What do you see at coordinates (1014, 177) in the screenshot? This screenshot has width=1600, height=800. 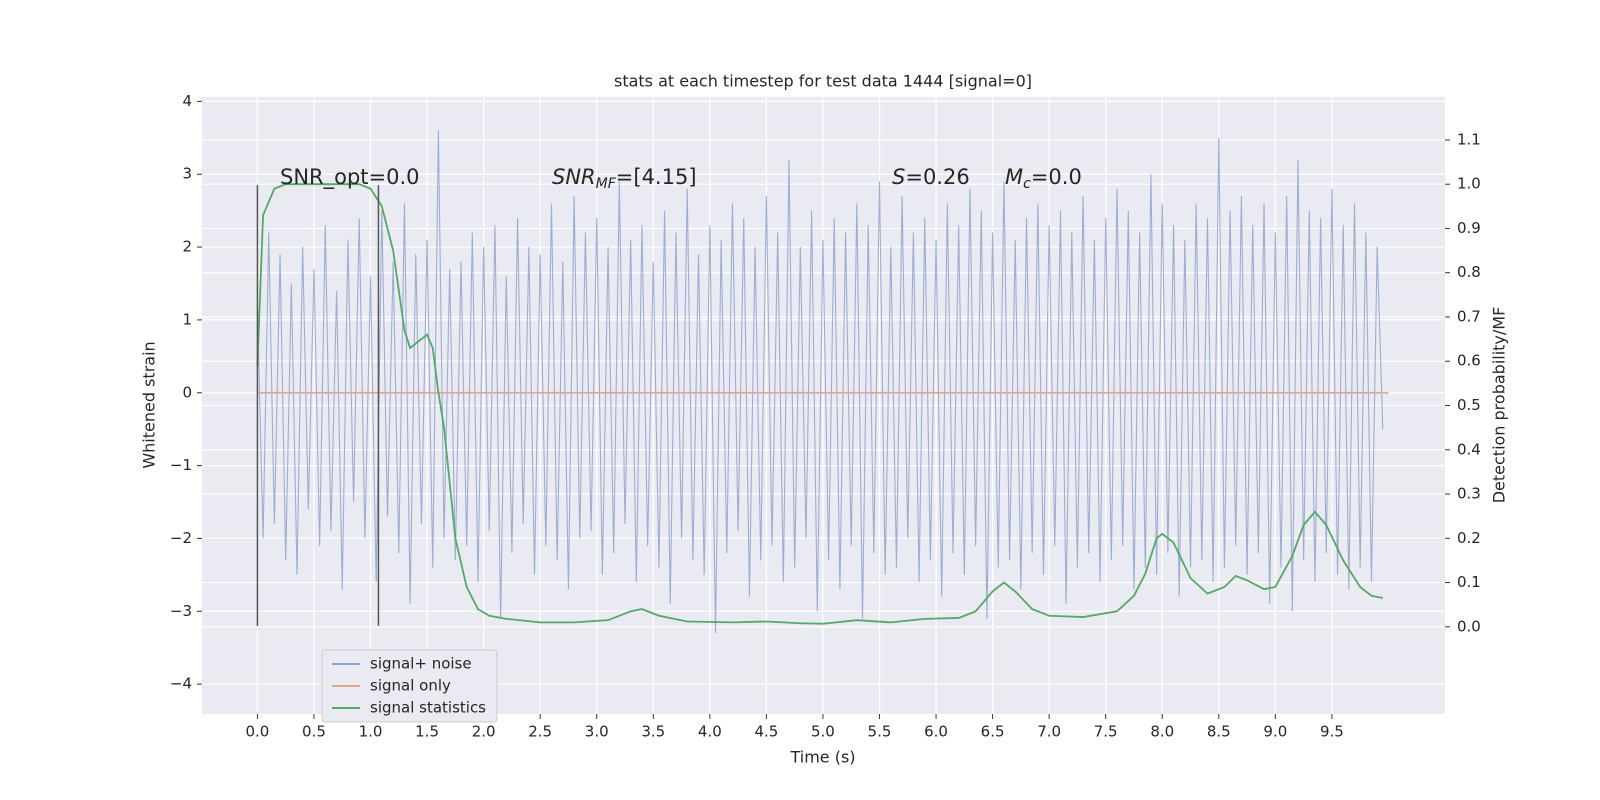 I see `annotation-part: M` at bounding box center [1014, 177].